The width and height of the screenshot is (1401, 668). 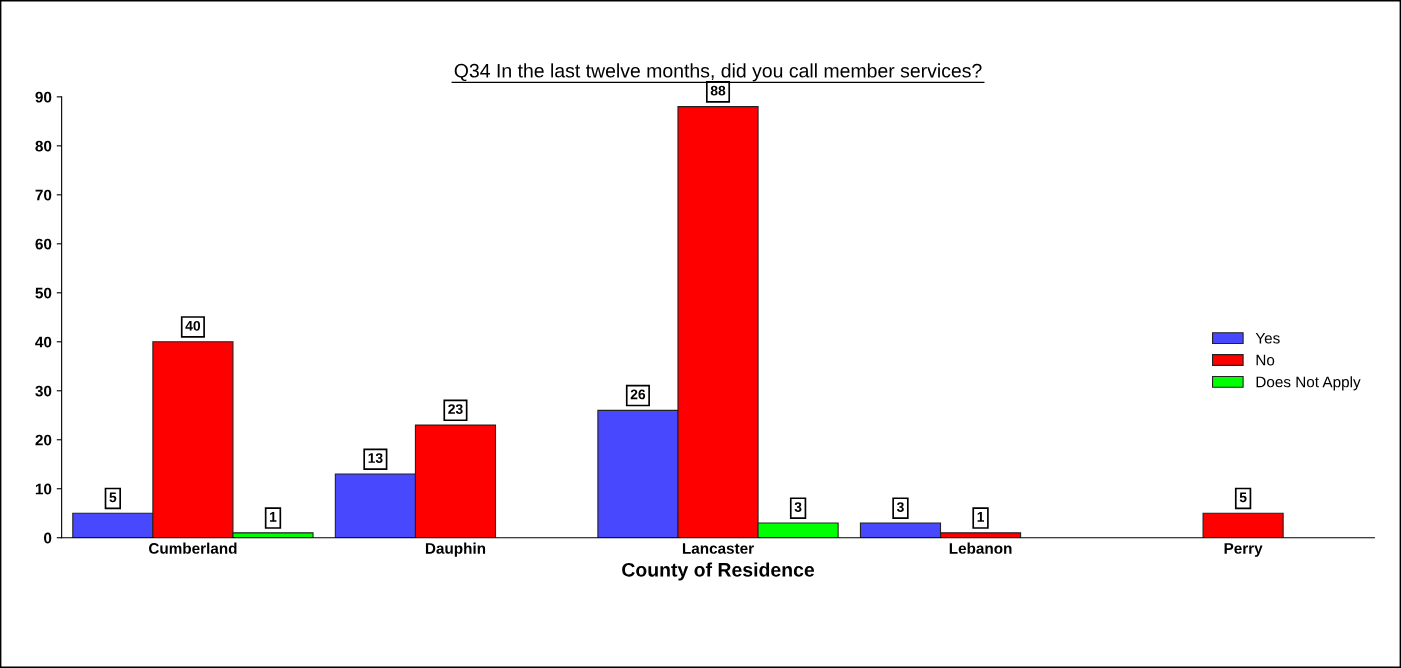 I want to click on x-tick-label: Lancaster, so click(x=718, y=548).